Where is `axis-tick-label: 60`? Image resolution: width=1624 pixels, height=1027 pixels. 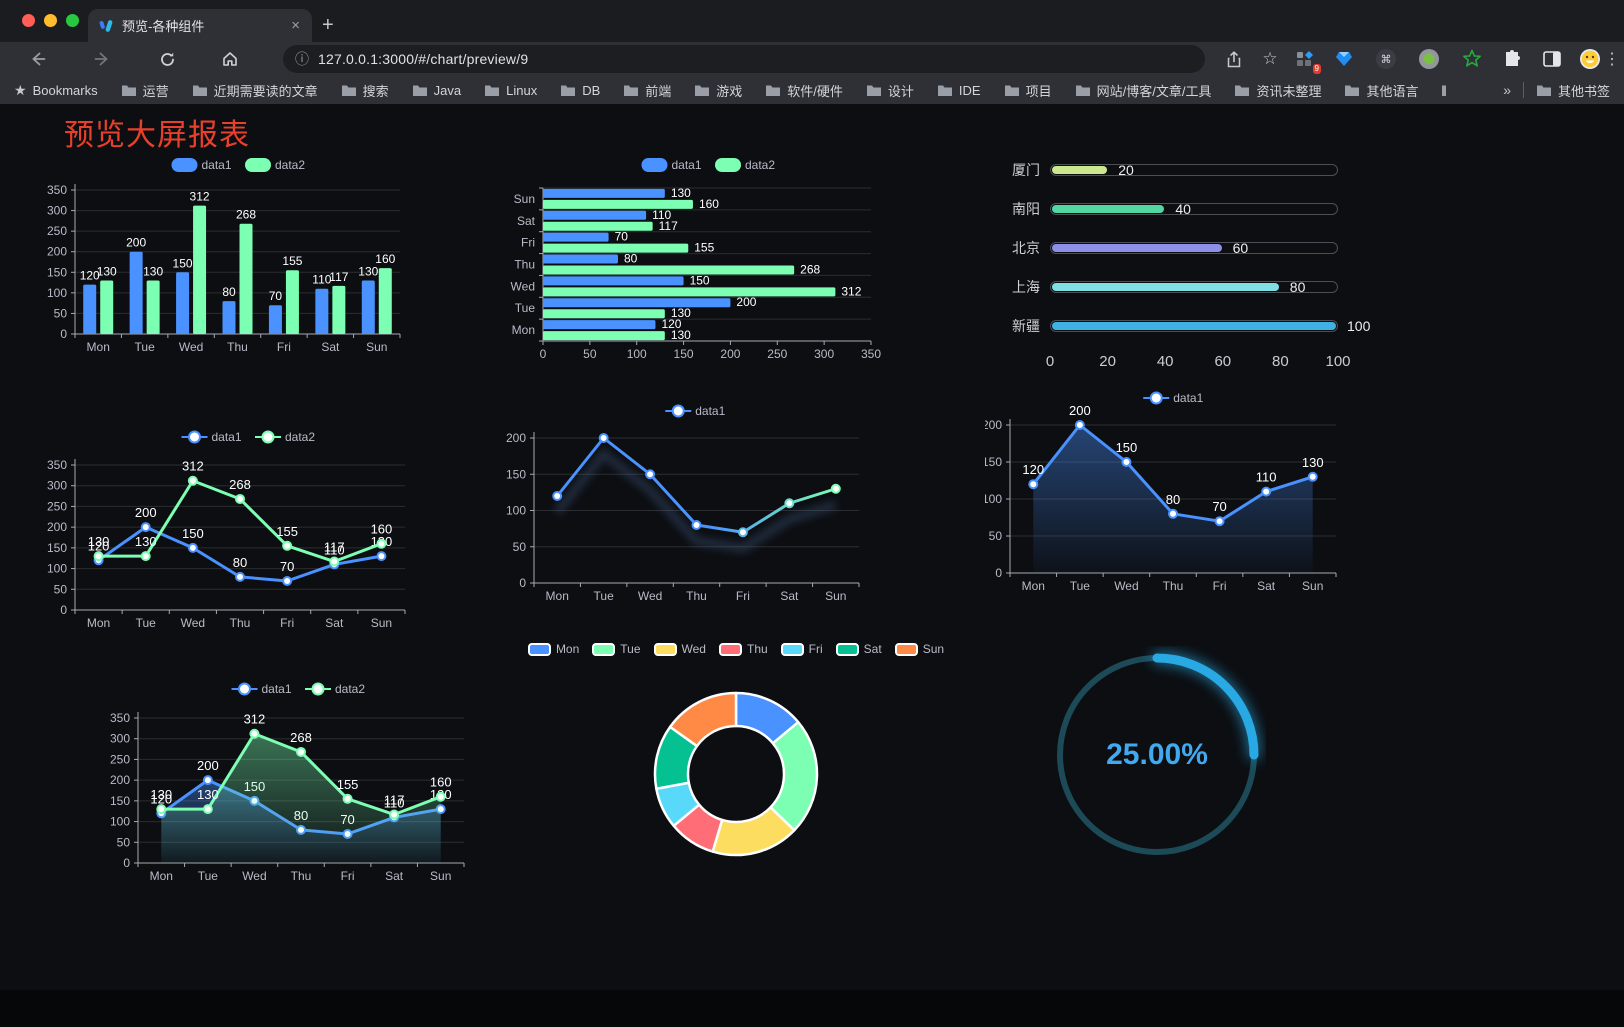 axis-tick-label: 60 is located at coordinates (1223, 361).